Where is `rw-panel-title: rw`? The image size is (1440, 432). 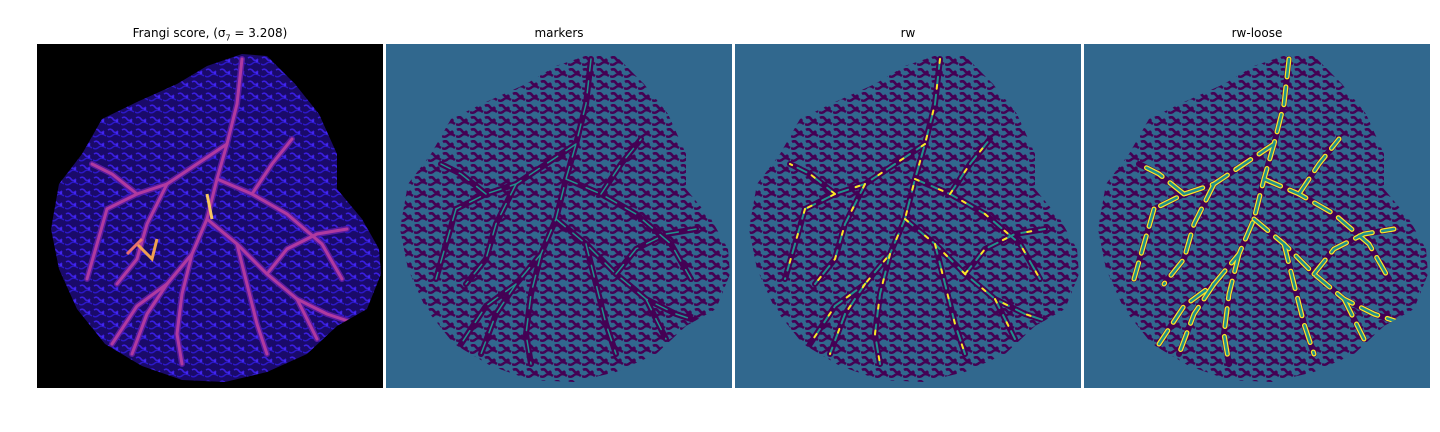 rw-panel-title: rw is located at coordinates (908, 33).